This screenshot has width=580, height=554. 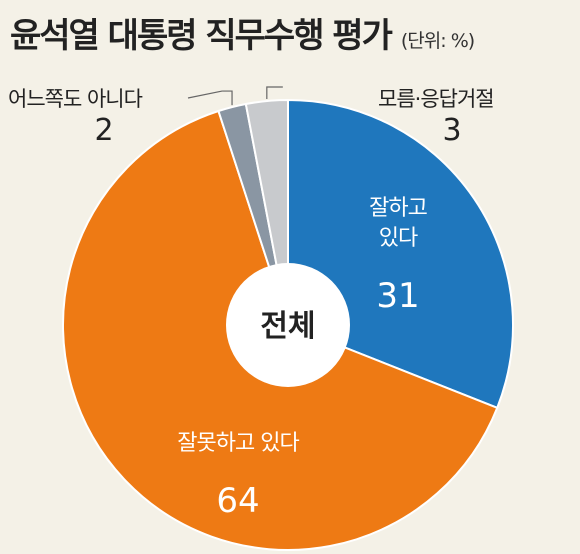 I want to click on slice-value-2: 2, so click(x=103, y=130).